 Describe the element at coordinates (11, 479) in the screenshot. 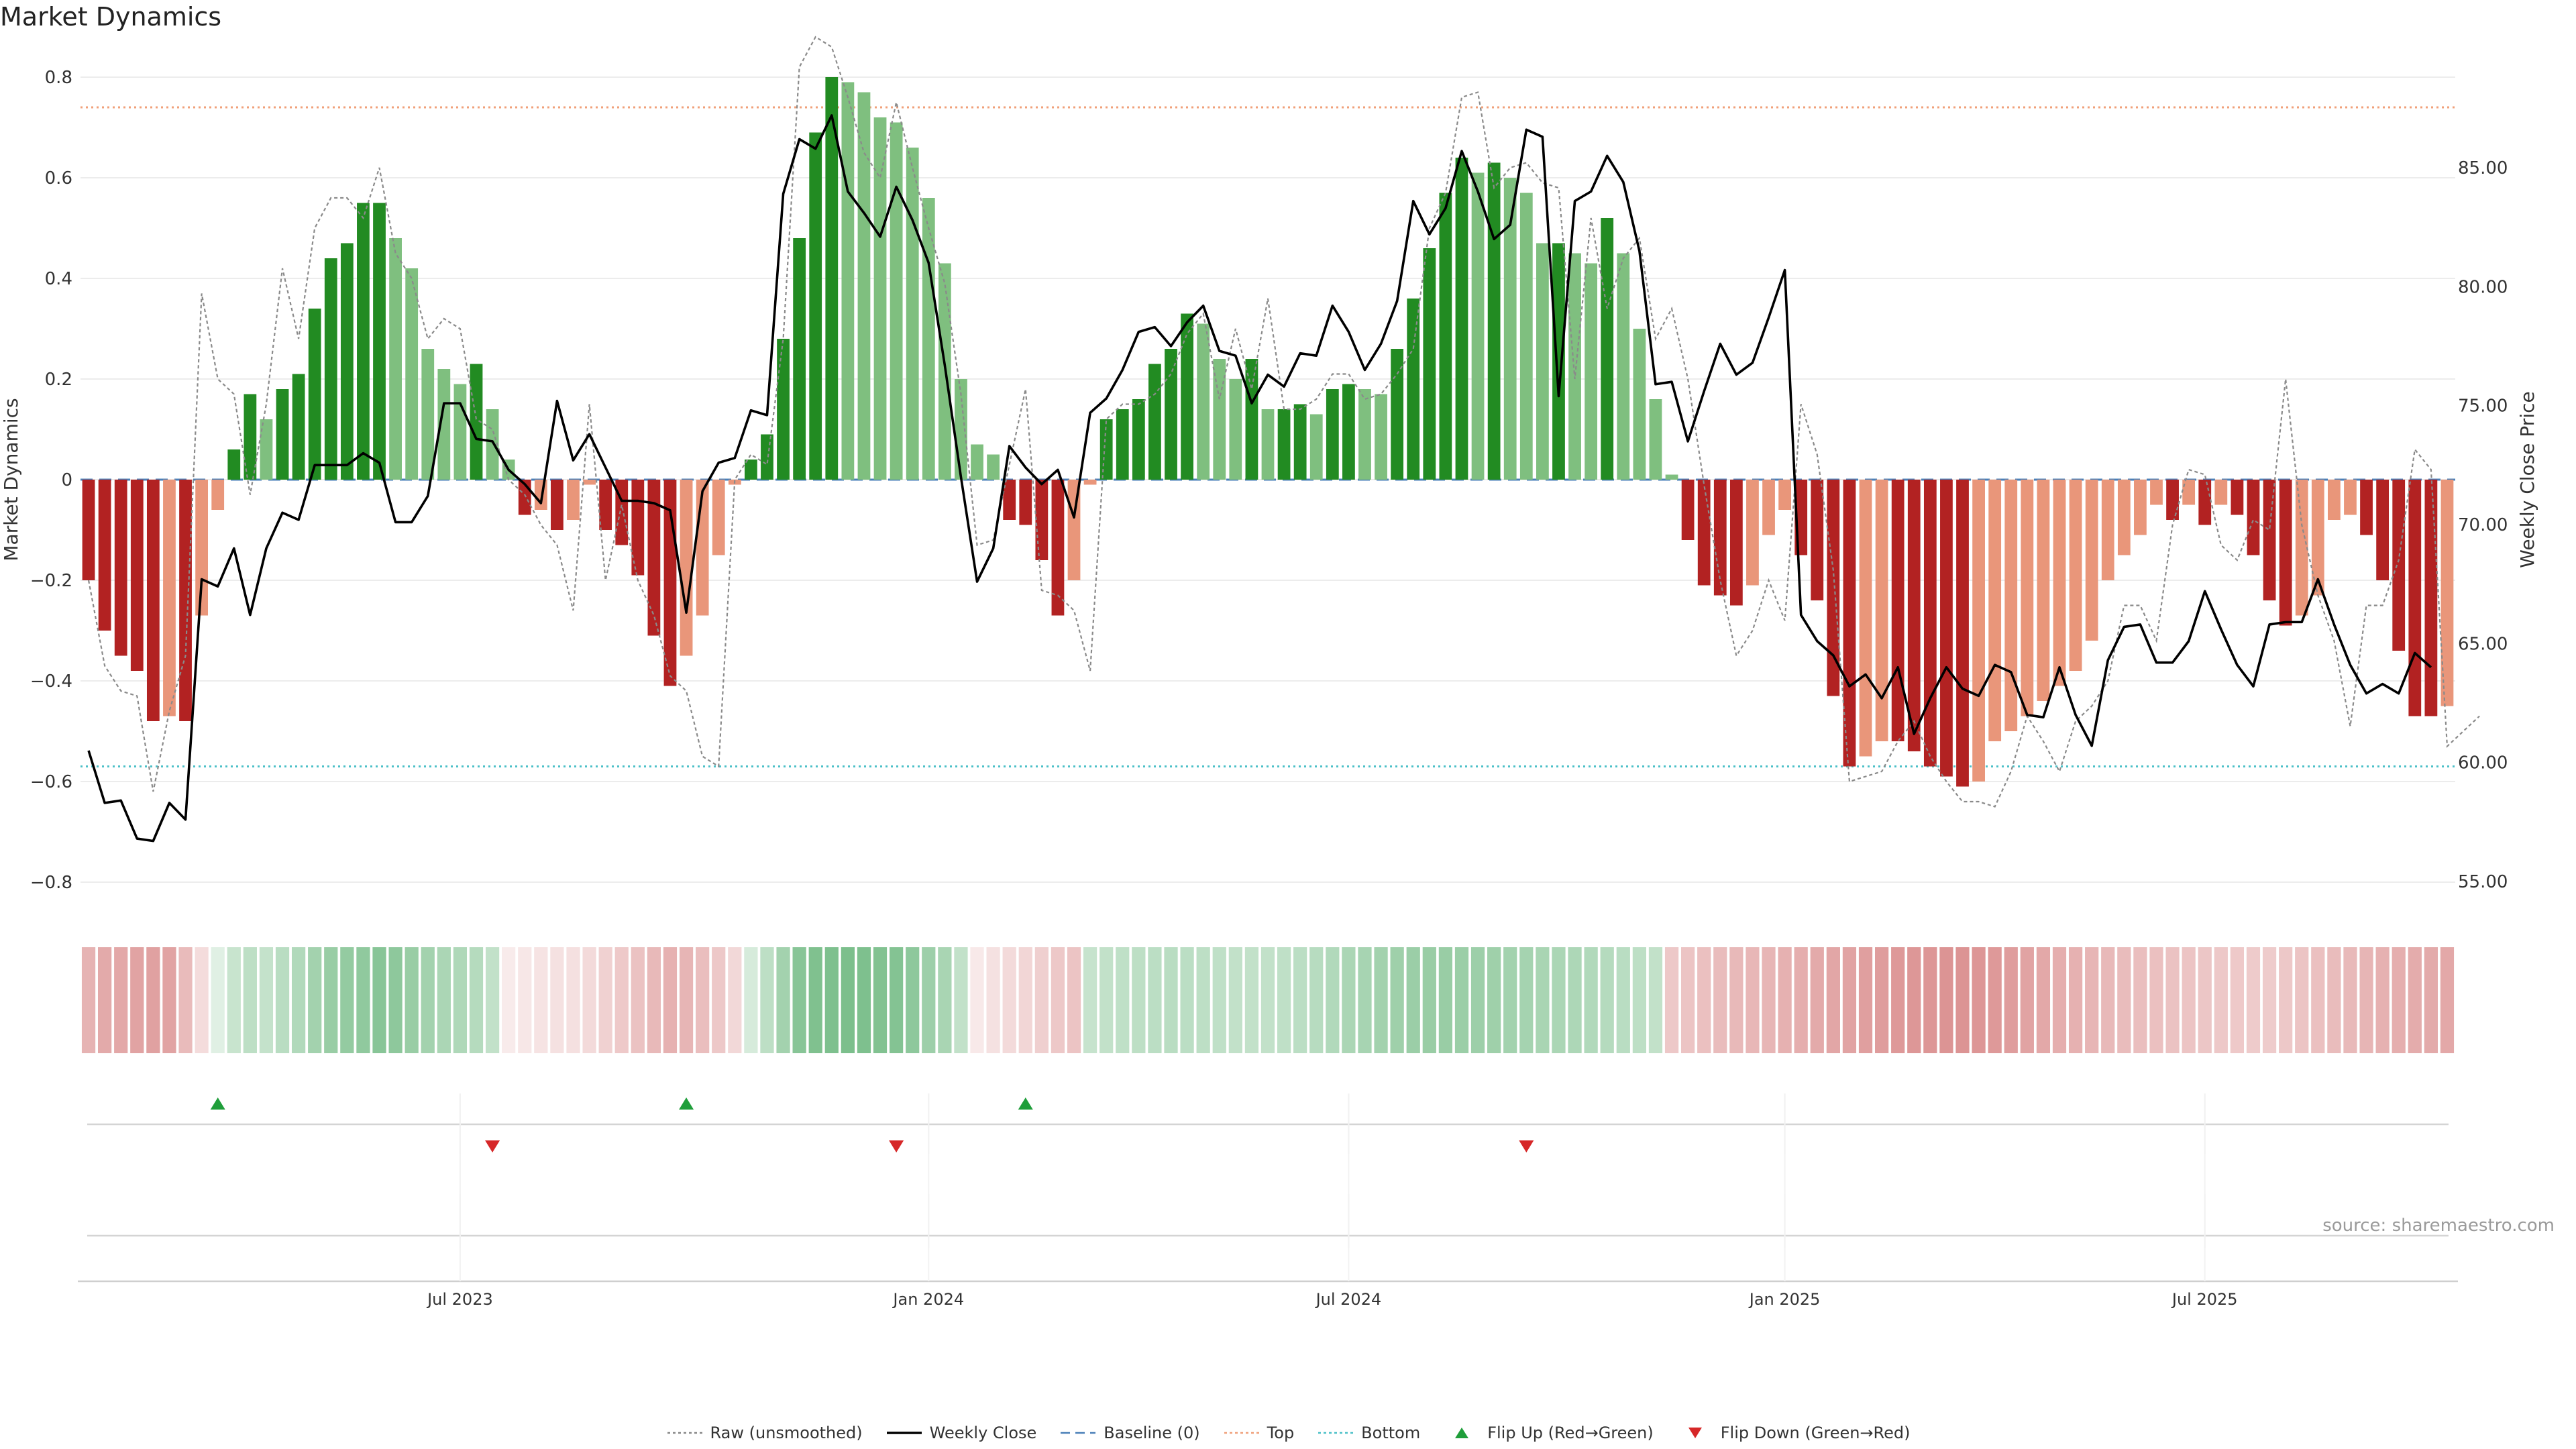

I see `y-axis-label: Market Dynamics` at that location.